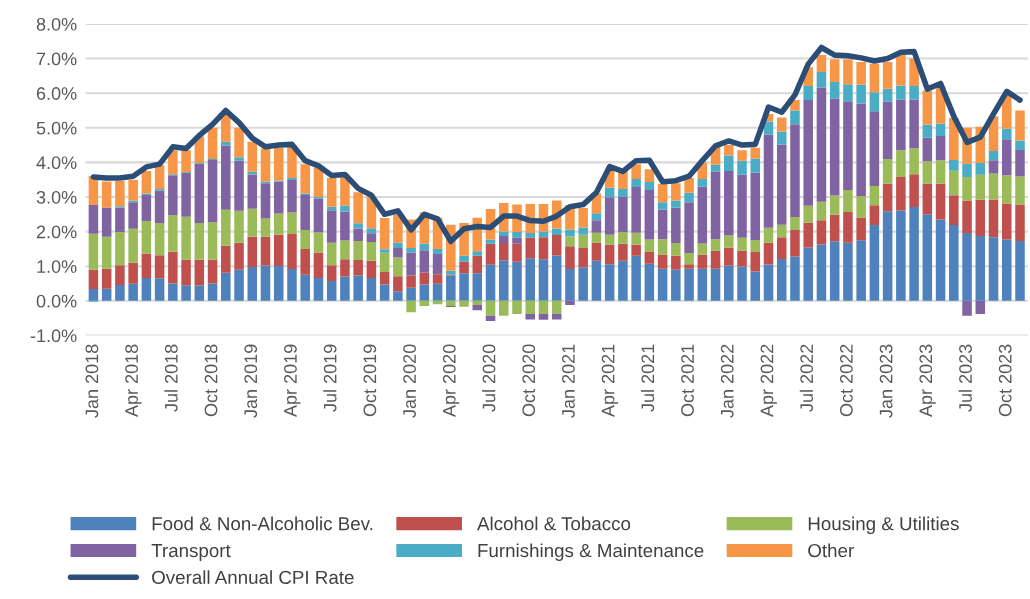 The image size is (1030, 599). I want to click on y-tick-label: 1.0%, so click(57, 266).